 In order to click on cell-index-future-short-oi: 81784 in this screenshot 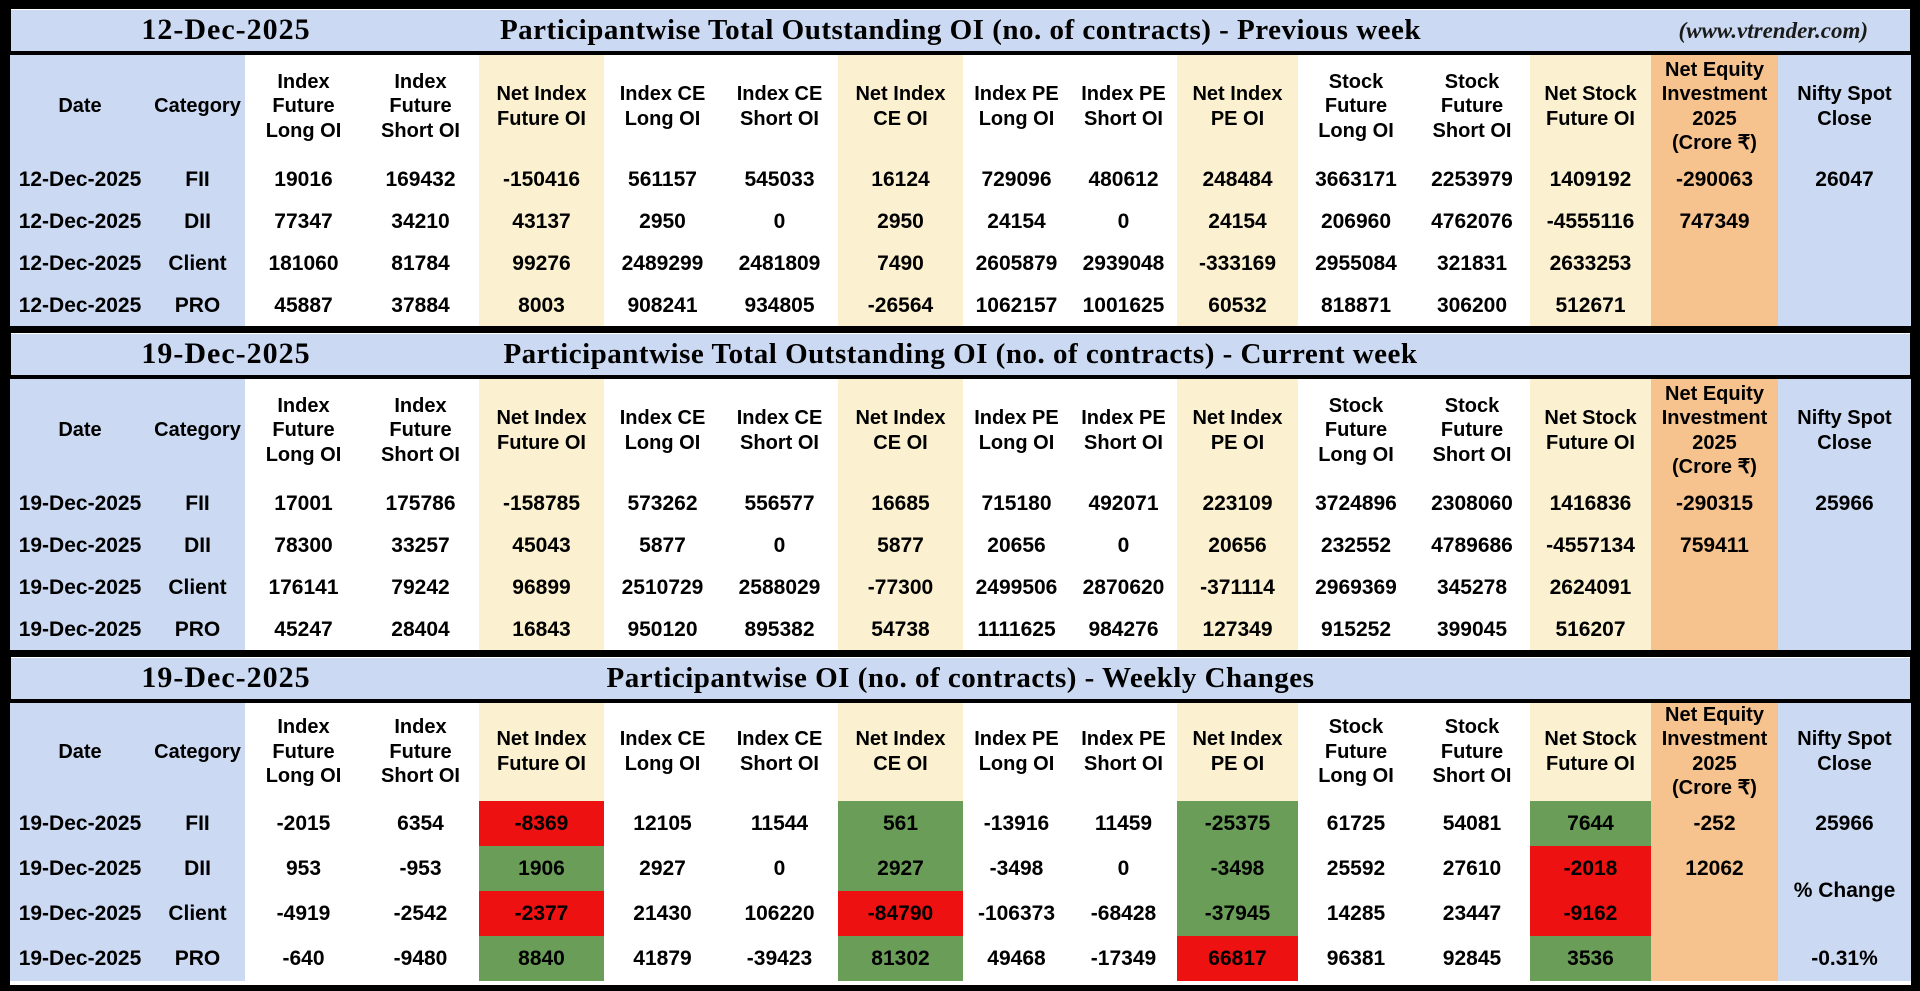, I will do `click(420, 263)`.